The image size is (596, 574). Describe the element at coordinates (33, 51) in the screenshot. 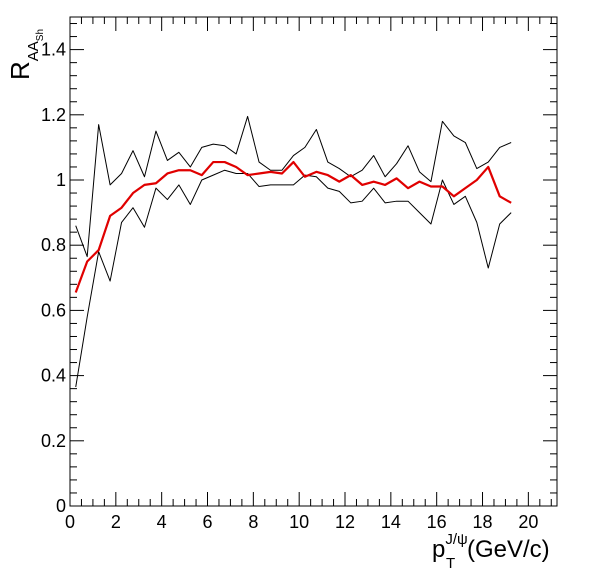

I see `y-axis-title-subscript: AA` at that location.